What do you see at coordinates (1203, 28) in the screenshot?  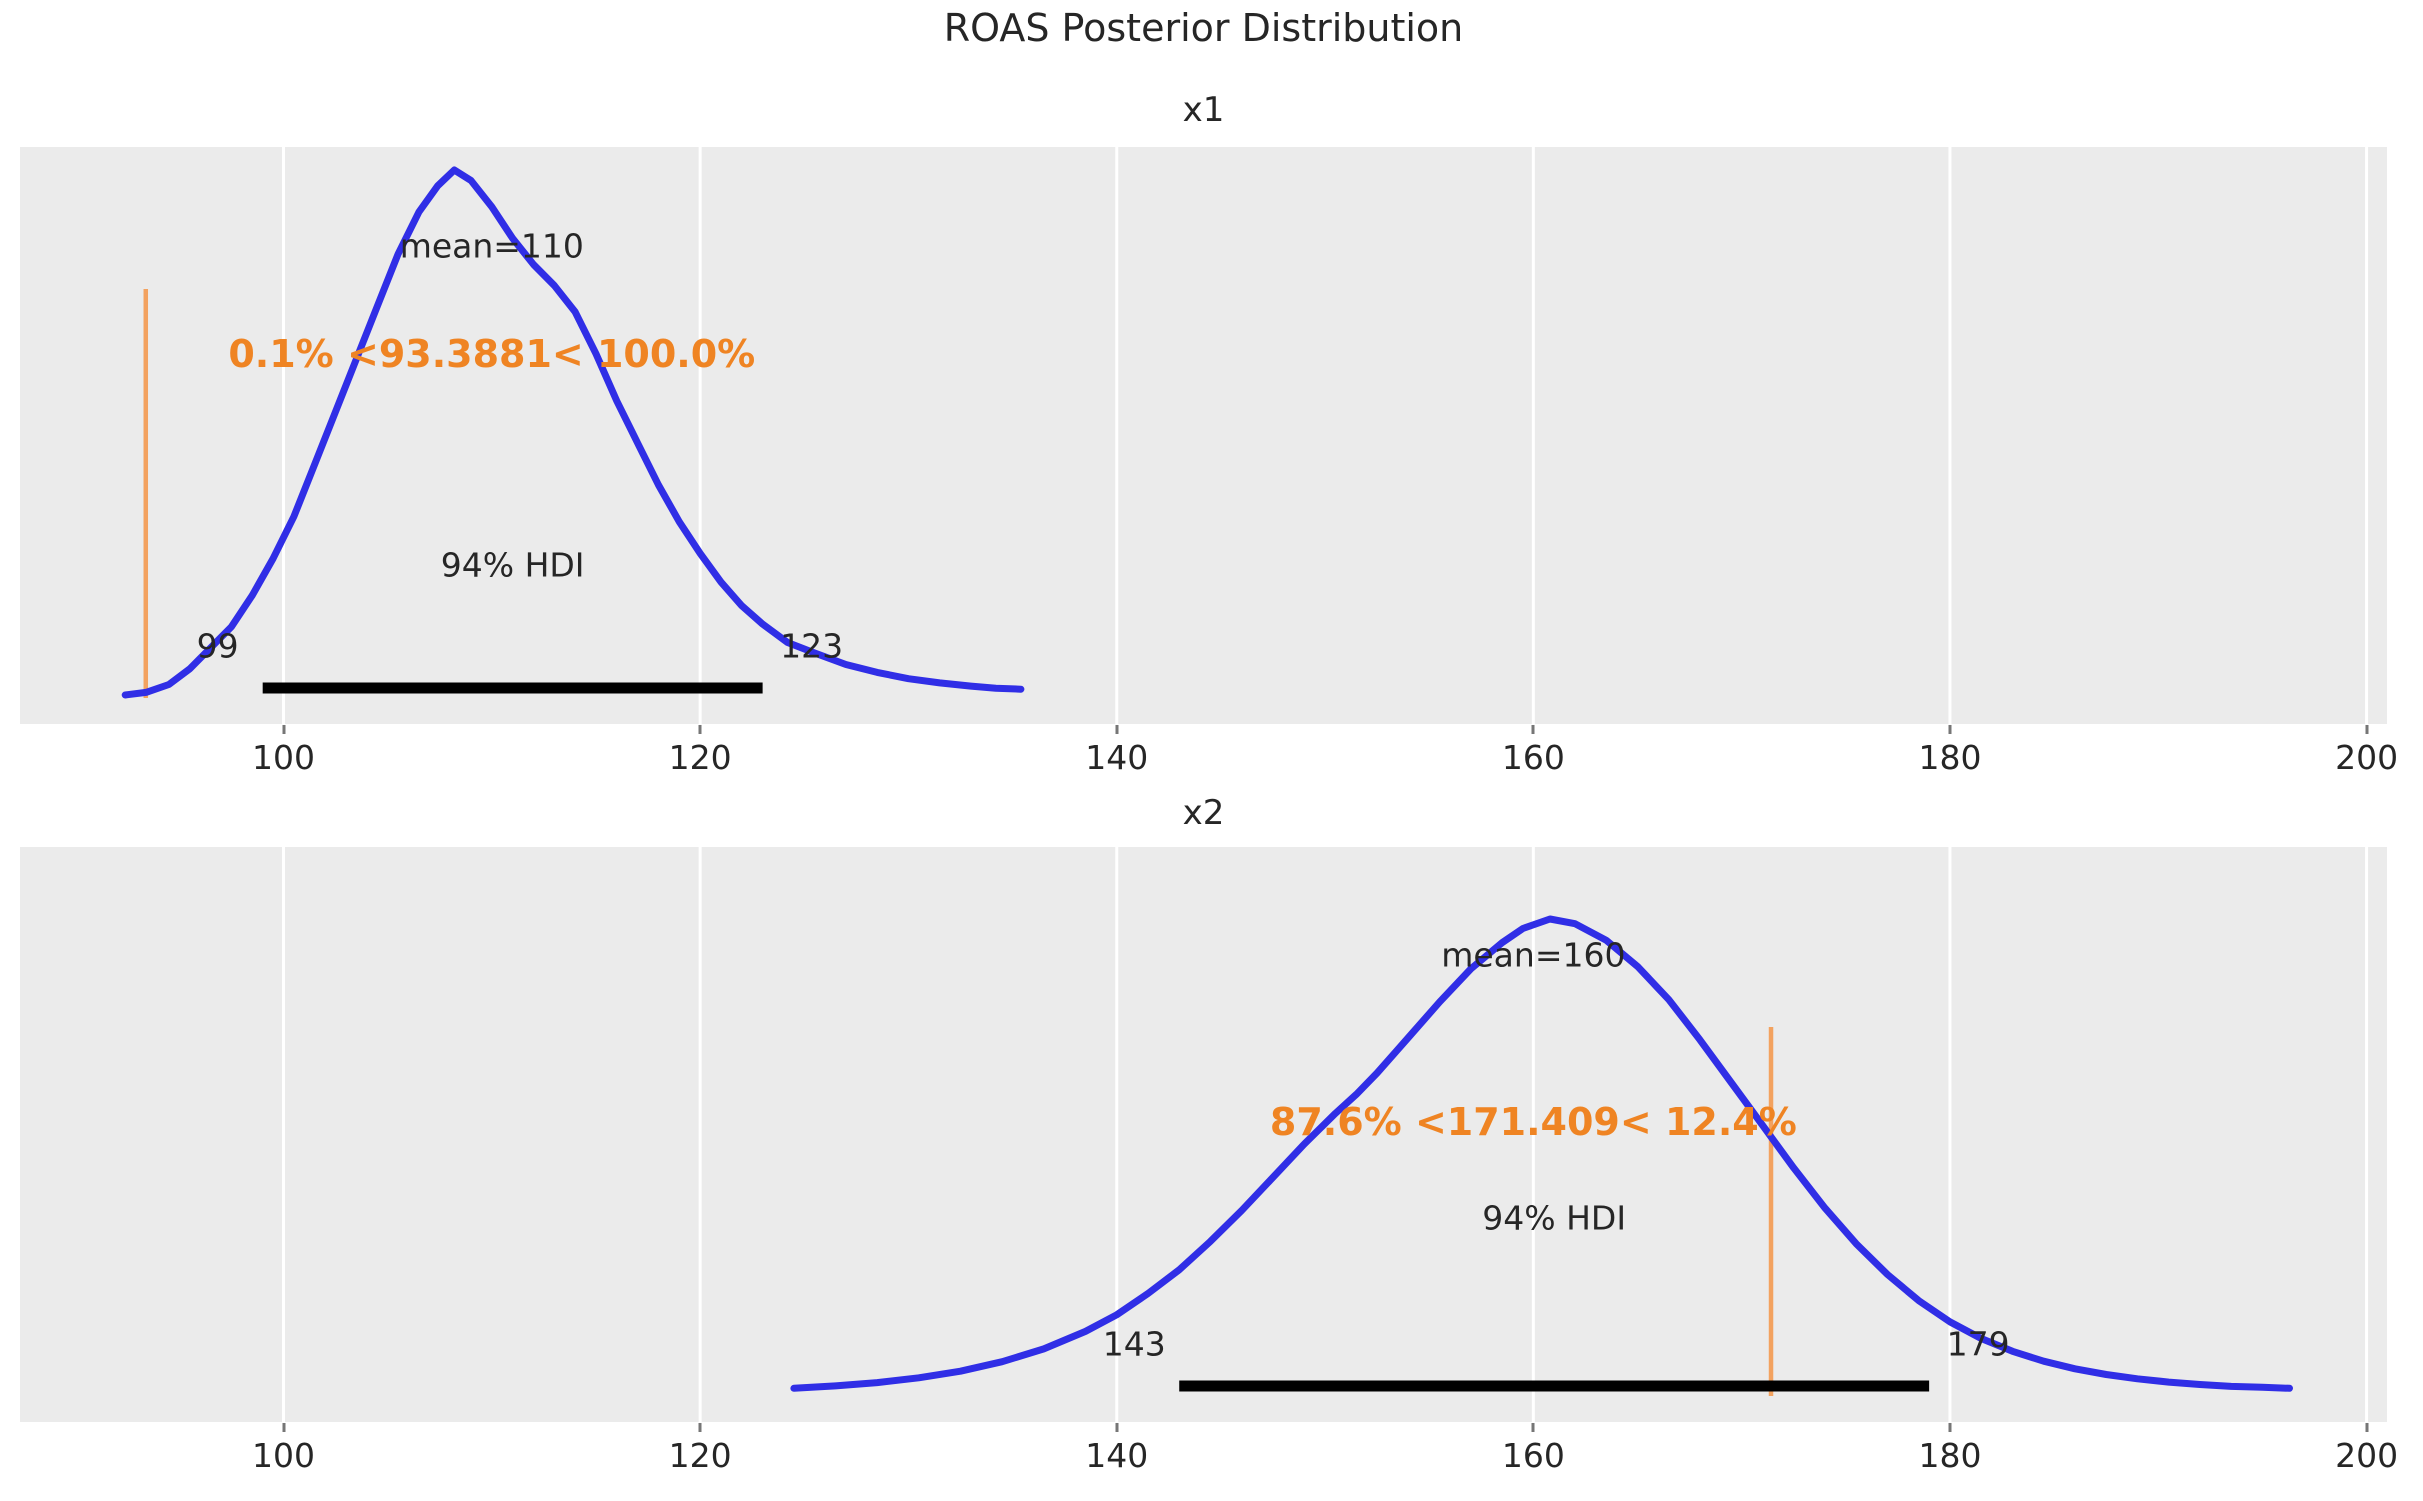 I see `figure-title: ROAS Posterior Distribution` at bounding box center [1203, 28].